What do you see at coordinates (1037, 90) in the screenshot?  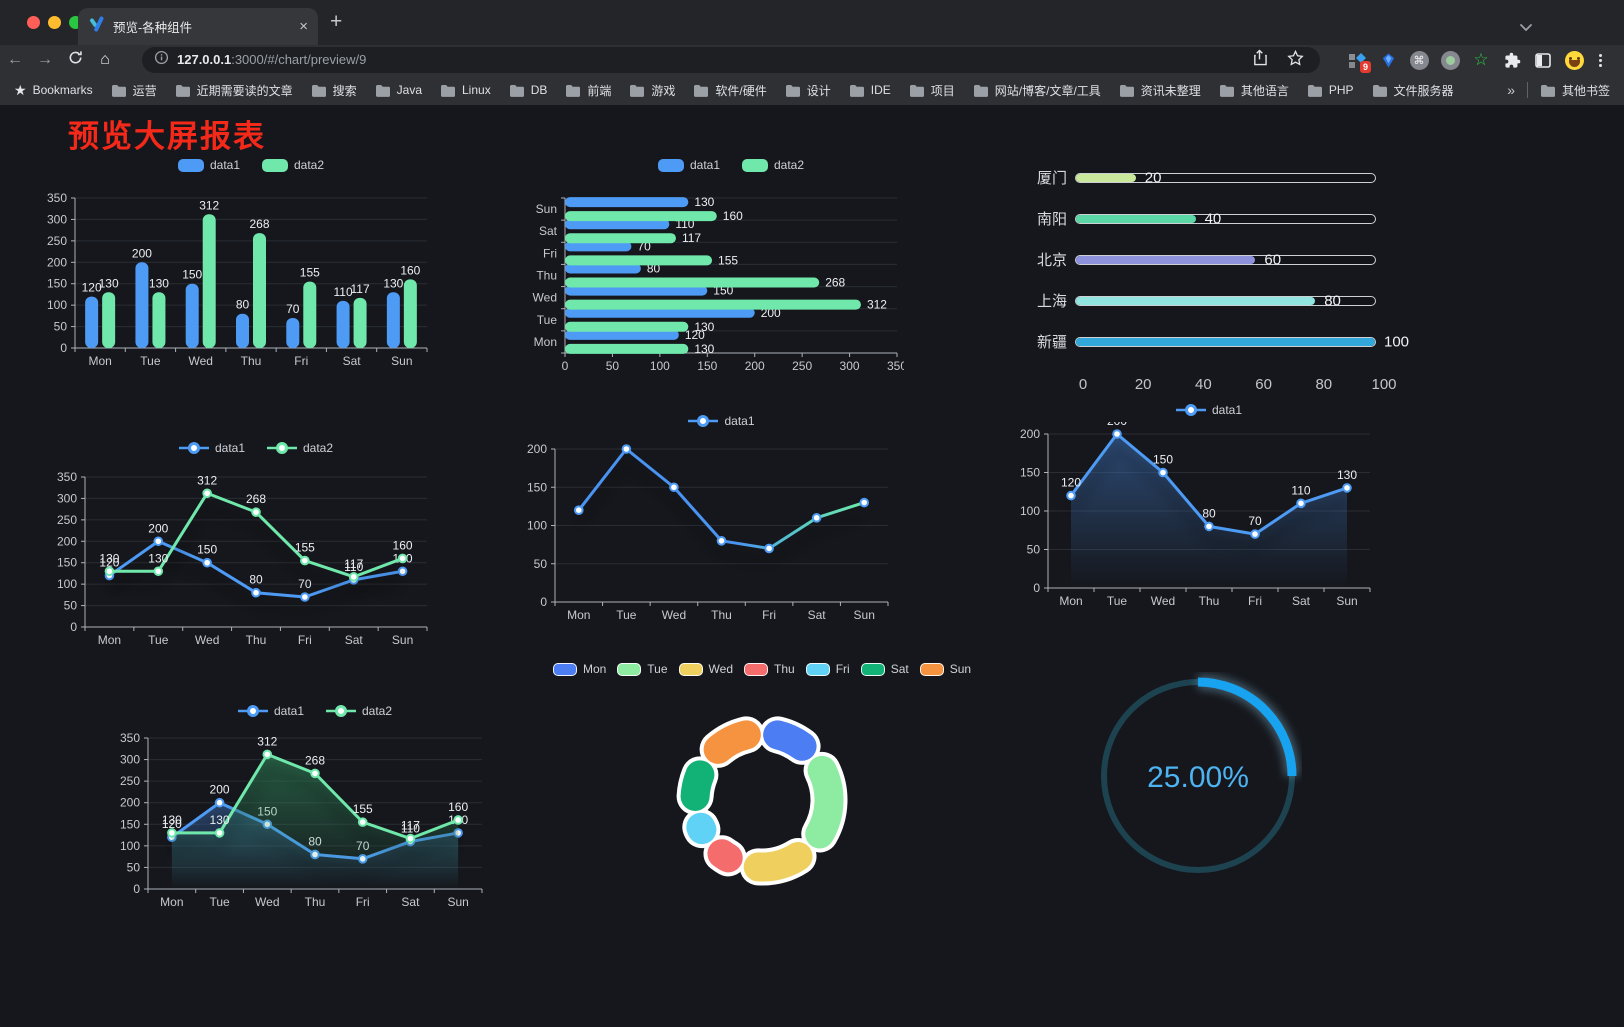 I see `bookmark-folder: 网站/博客/文章/工具` at bounding box center [1037, 90].